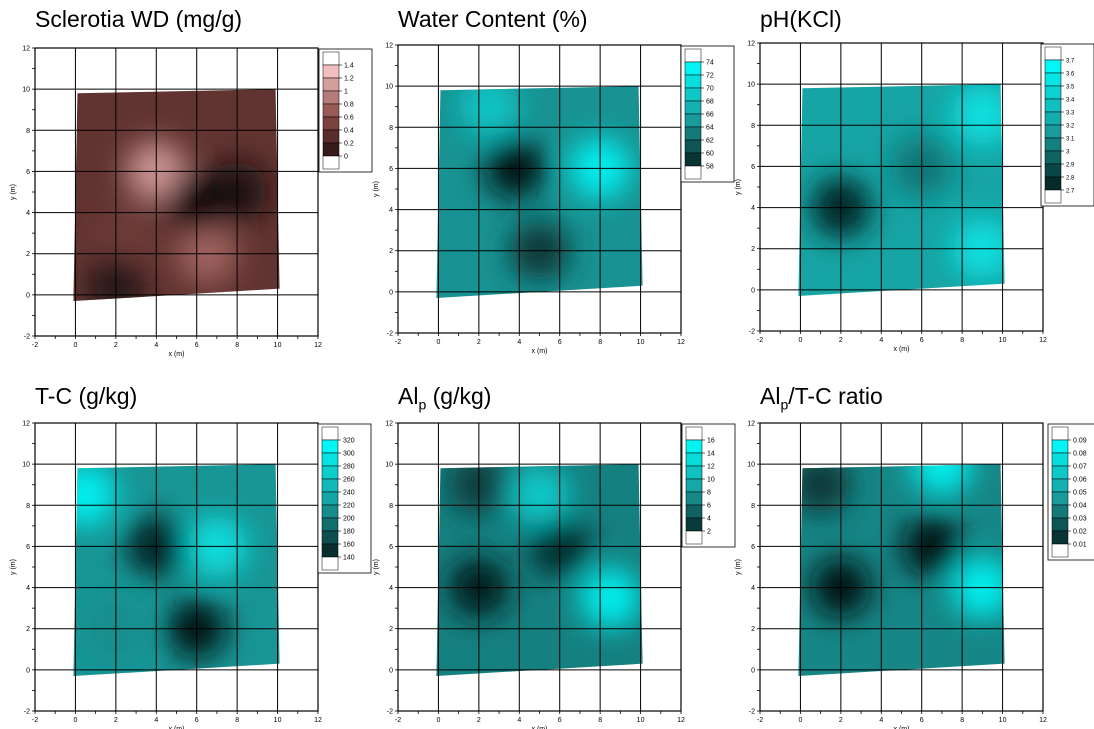 The image size is (1094, 729). Describe the element at coordinates (709, 519) in the screenshot. I see `colorbar-tick-label: 4` at that location.